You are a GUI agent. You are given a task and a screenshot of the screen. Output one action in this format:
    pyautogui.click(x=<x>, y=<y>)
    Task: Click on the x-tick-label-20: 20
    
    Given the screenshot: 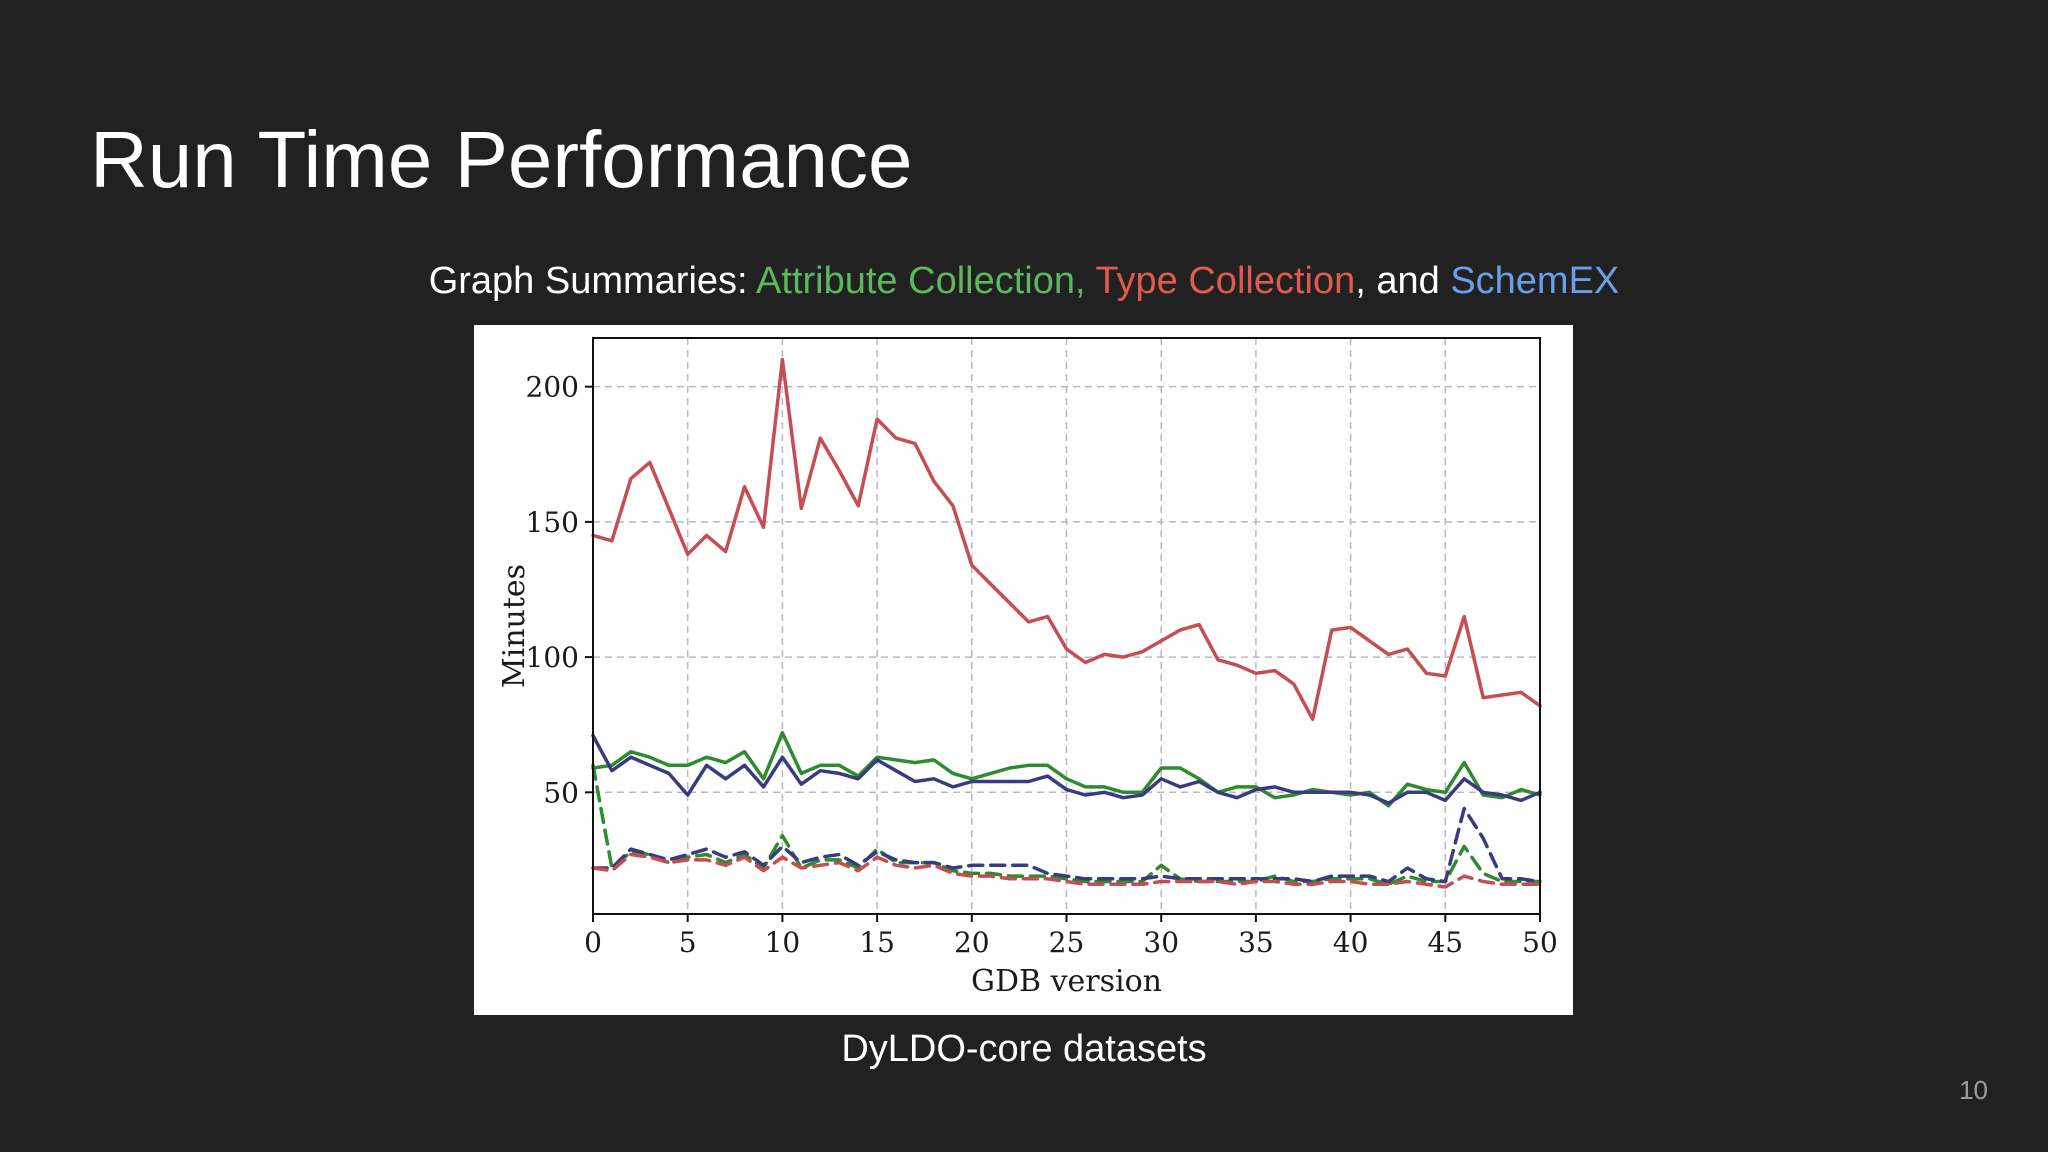 What is the action you would take?
    pyautogui.click(x=972, y=942)
    